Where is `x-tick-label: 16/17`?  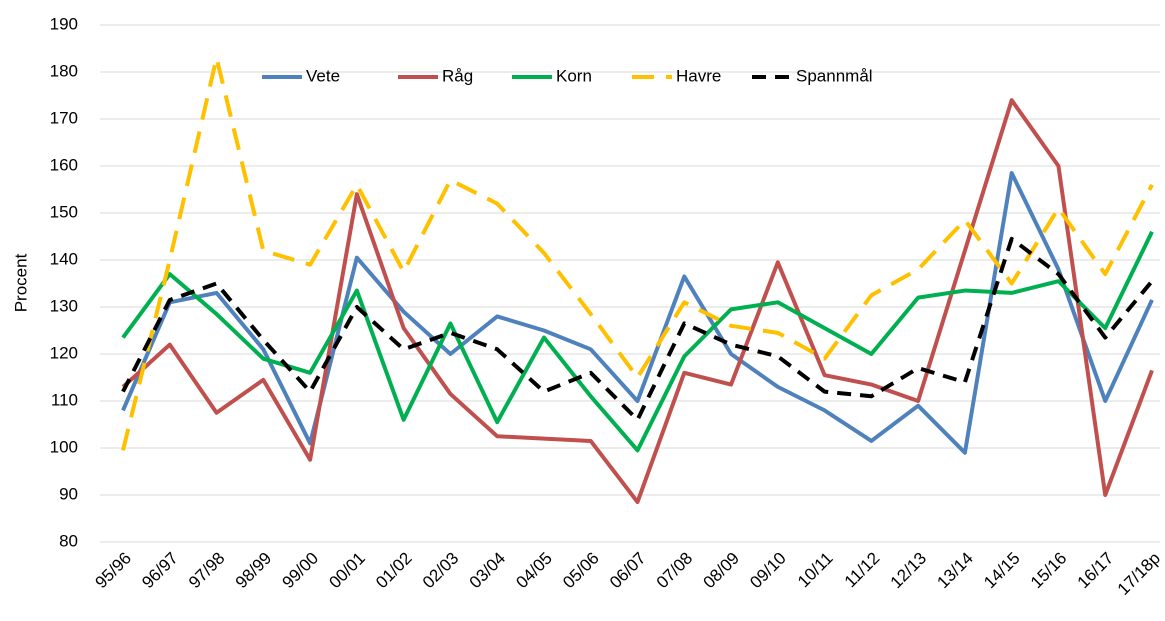 x-tick-label: 16/17 is located at coordinates (1096, 571).